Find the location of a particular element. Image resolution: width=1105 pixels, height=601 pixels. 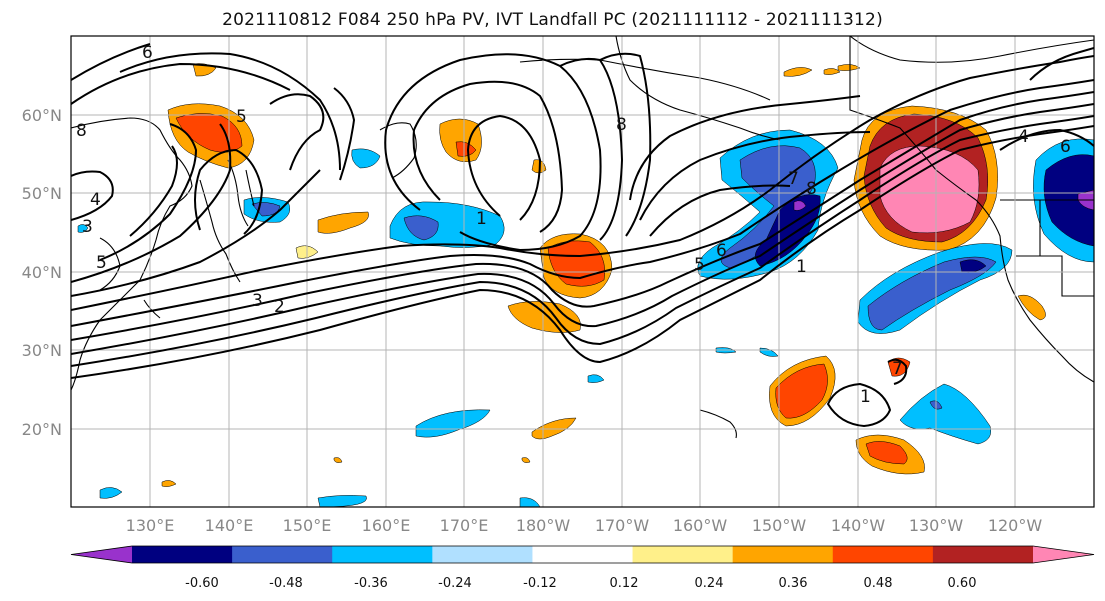

colorbar-outline is located at coordinates (582, 554).